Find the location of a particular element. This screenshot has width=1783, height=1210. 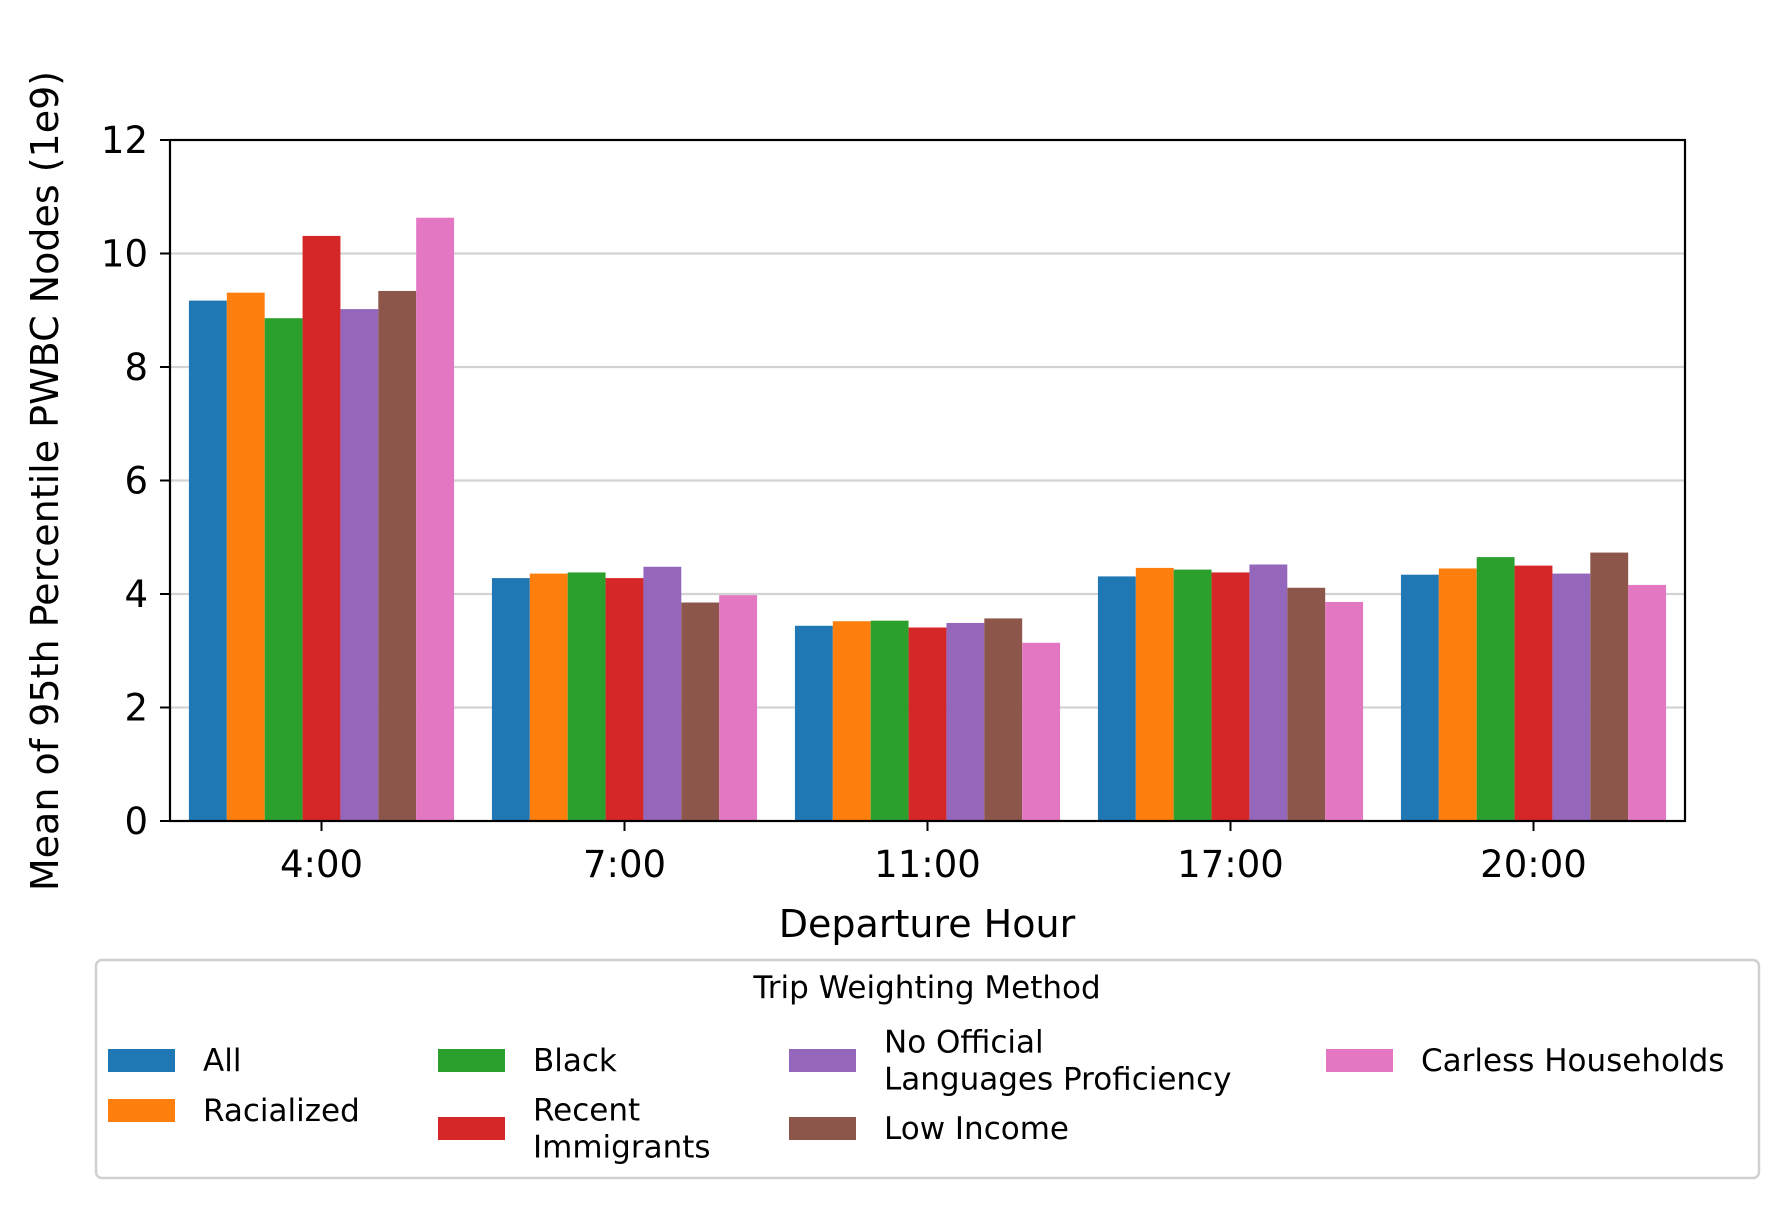

x-tick-label: 7:00 is located at coordinates (624, 864).